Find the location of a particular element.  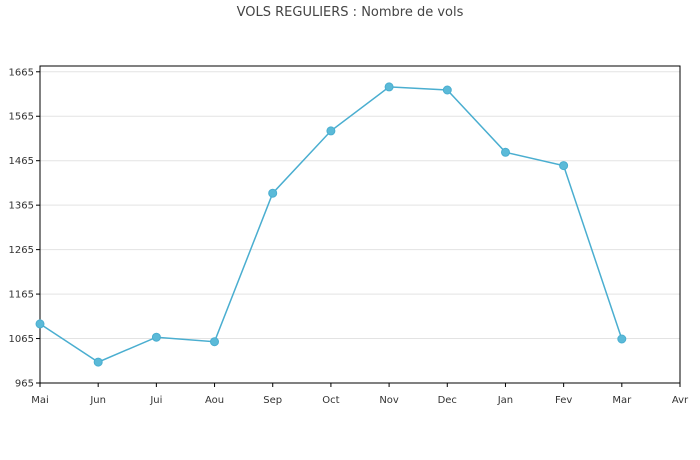

x-tick-label: Fev is located at coordinates (563, 400).